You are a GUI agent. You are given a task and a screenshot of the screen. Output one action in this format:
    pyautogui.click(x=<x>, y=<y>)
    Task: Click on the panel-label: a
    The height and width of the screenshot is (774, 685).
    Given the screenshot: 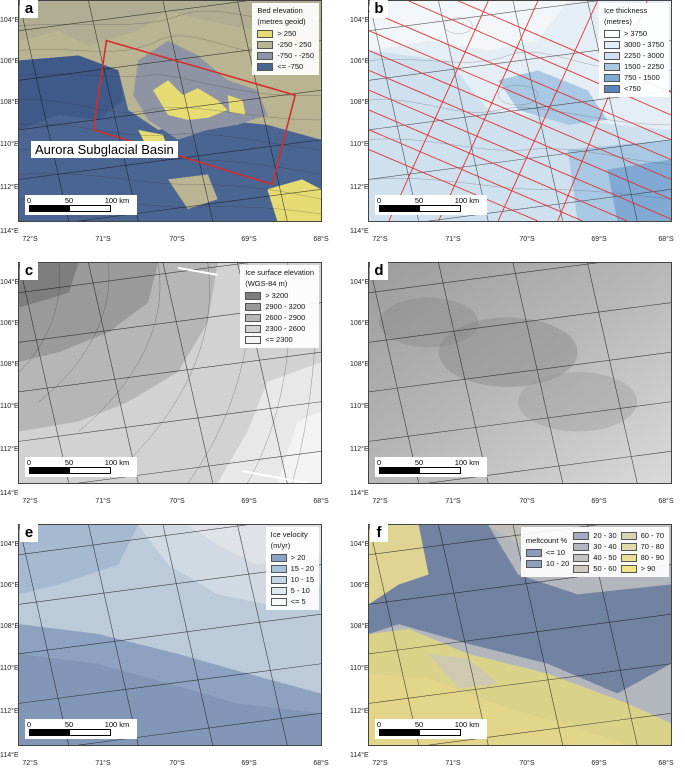 What is the action you would take?
    pyautogui.click(x=29, y=9)
    